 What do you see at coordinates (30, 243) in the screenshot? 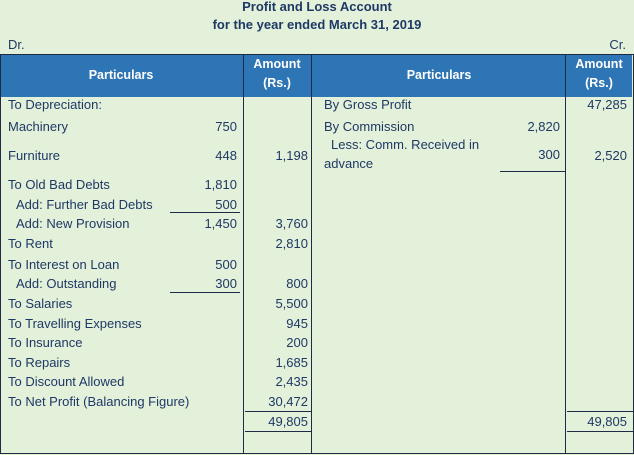
I see `debit-rent: To Rent` at bounding box center [30, 243].